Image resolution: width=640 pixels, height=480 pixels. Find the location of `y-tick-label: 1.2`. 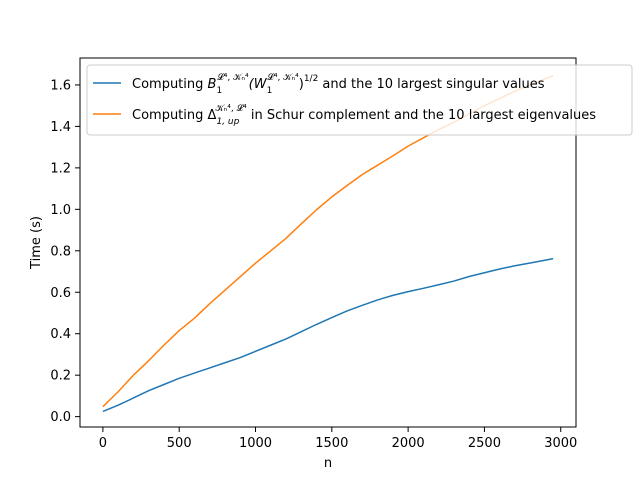

y-tick-label: 1.2 is located at coordinates (60, 168).